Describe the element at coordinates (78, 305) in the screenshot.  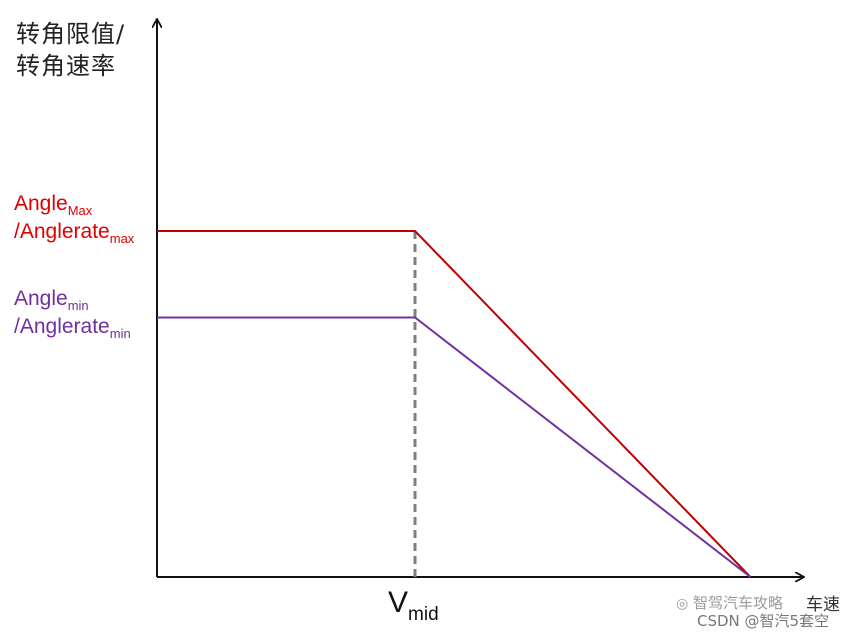
I see `y-label-angle-min-sub: min` at that location.